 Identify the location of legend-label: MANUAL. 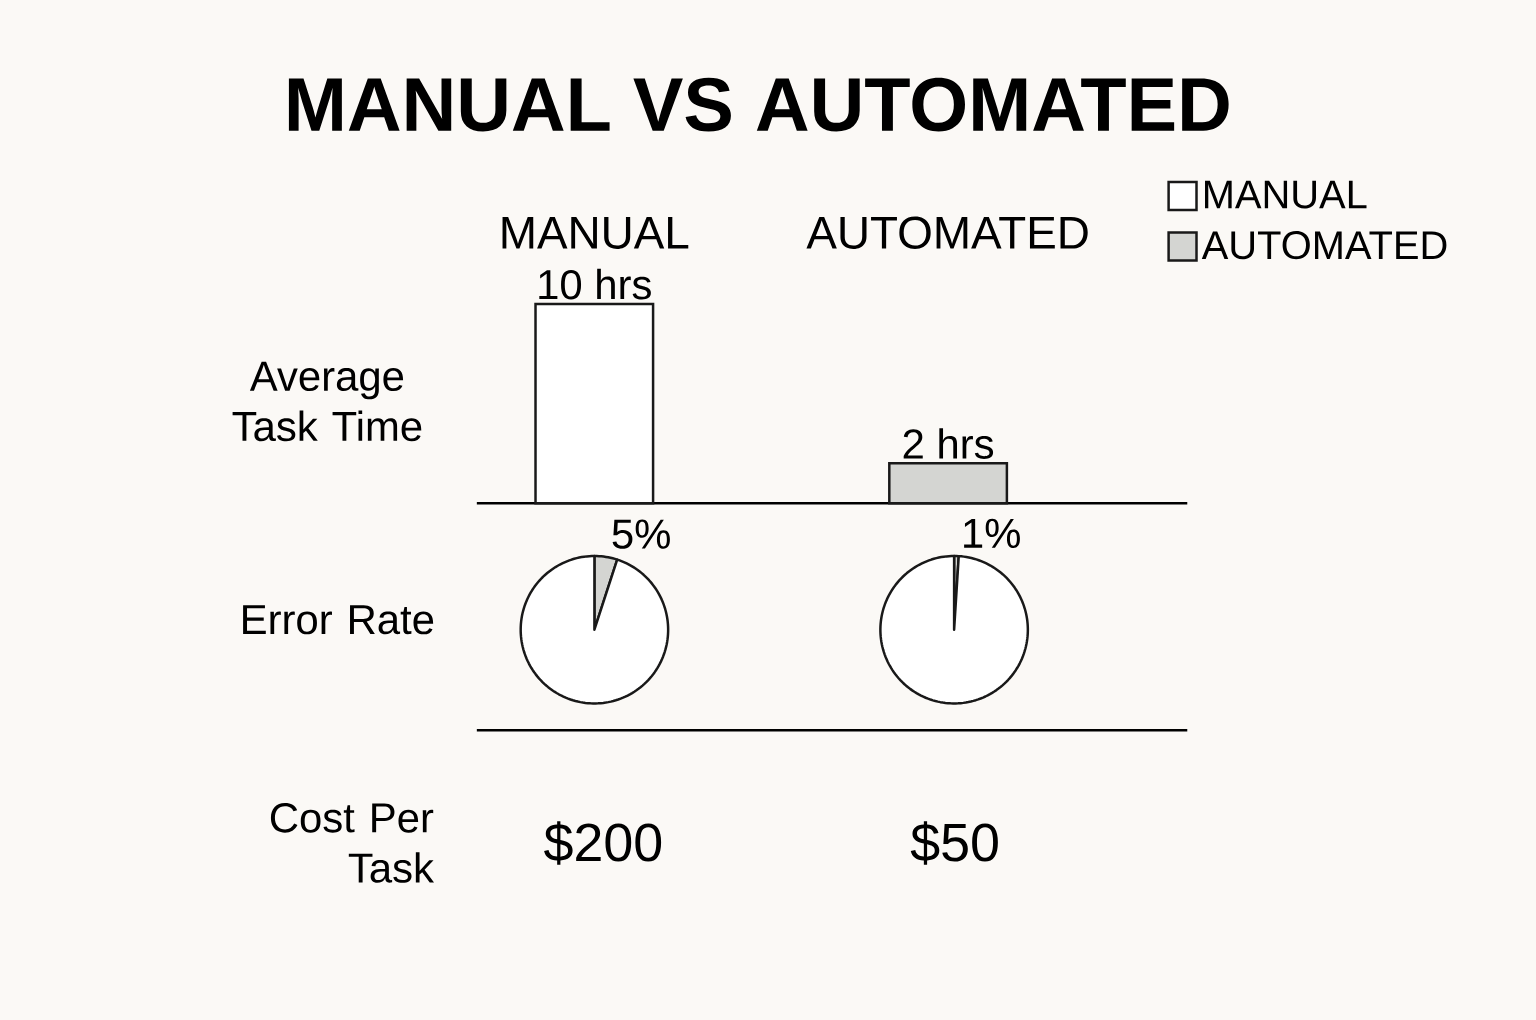
(1286, 194).